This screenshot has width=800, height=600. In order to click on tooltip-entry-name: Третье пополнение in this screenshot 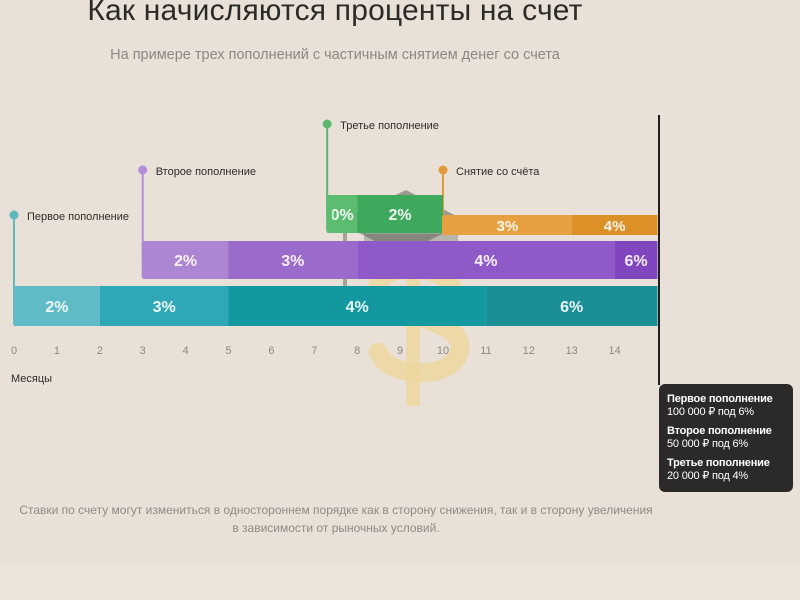, I will do `click(718, 463)`.